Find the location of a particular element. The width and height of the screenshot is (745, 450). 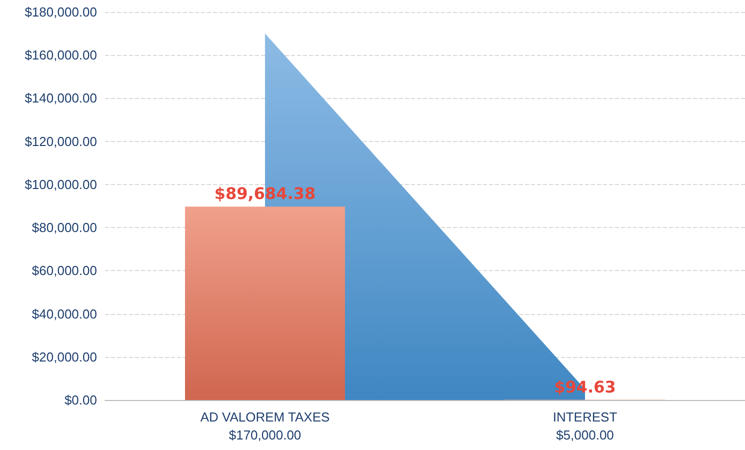

y-tick-label: $100,000.00 is located at coordinates (60, 184).